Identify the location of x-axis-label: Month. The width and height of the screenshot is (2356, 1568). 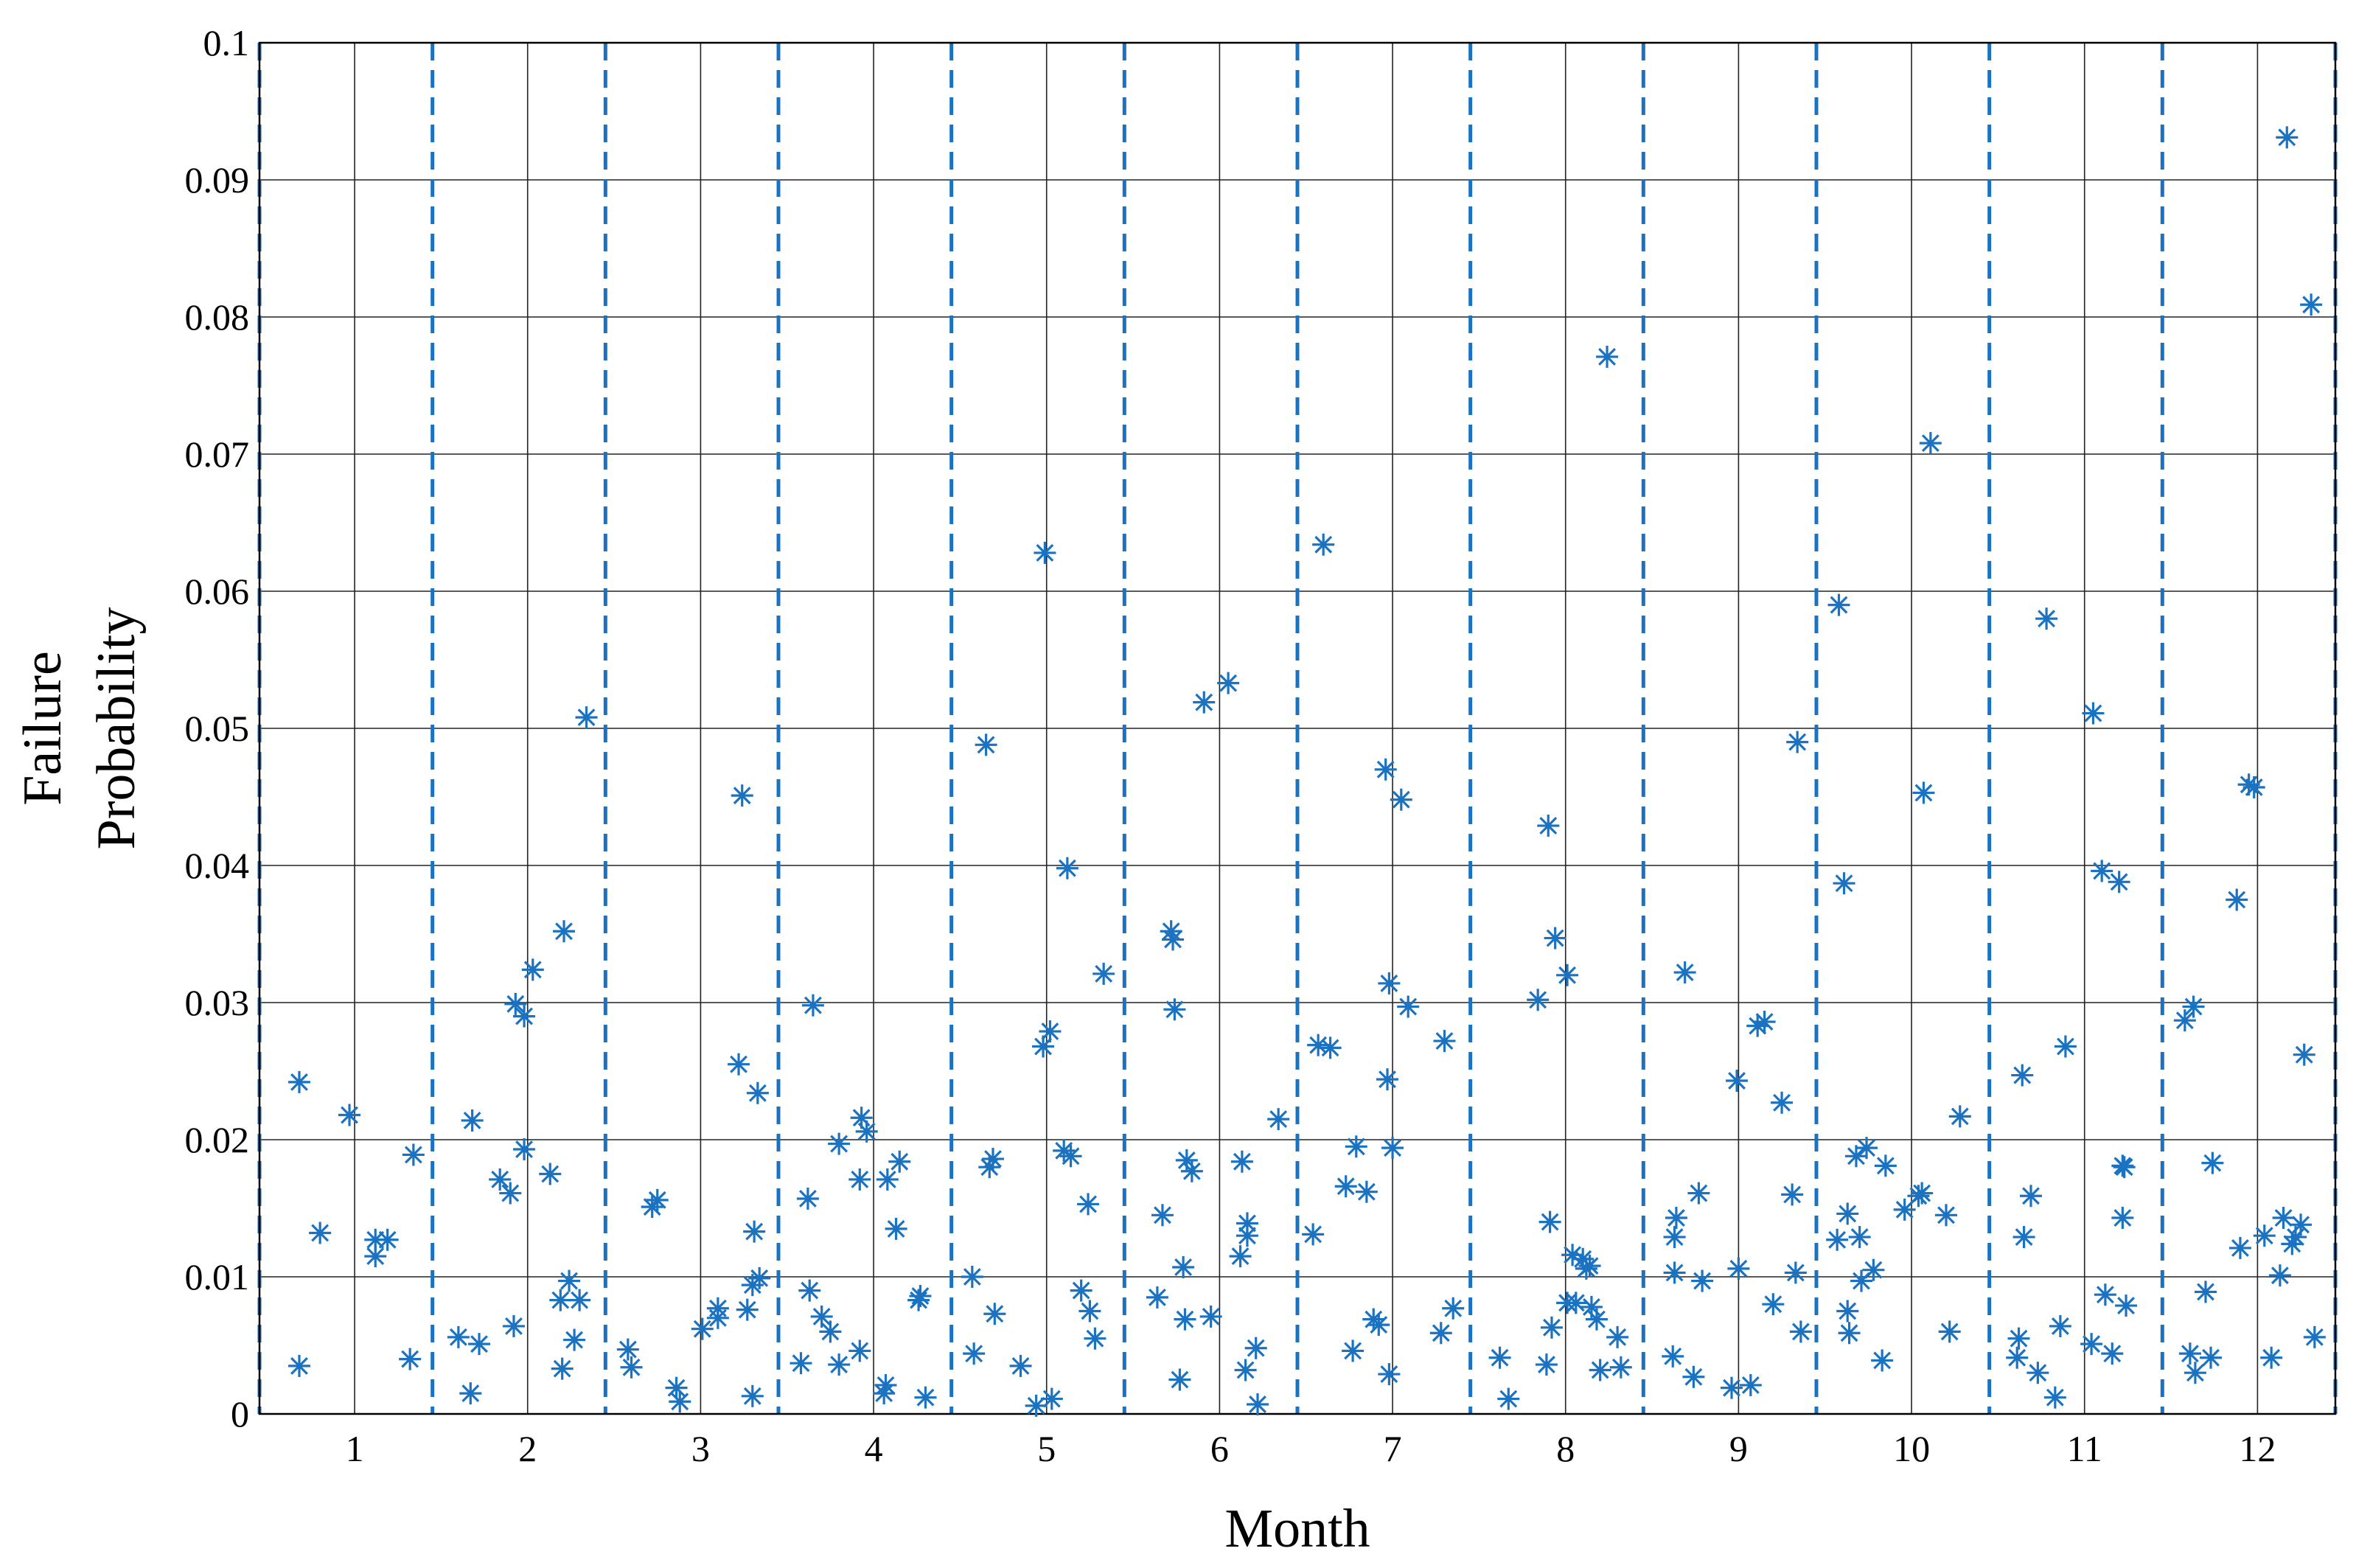
(1297, 1529).